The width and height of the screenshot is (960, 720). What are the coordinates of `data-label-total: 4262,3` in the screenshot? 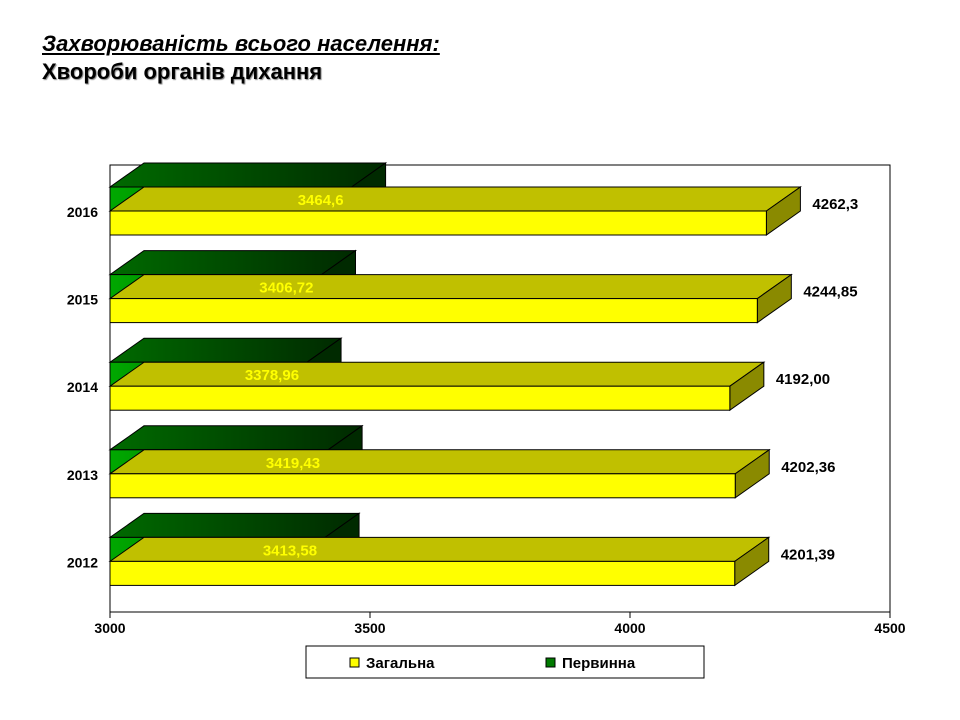 It's located at (835, 204).